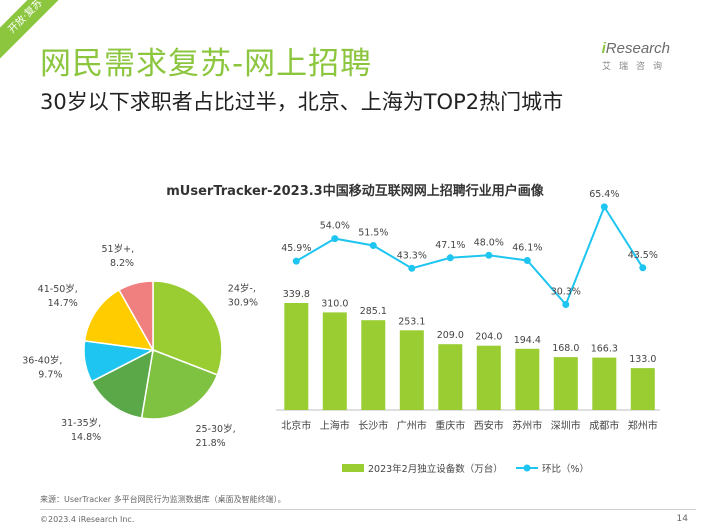 The image size is (710, 532). I want to click on page-title: 网民需求复苏-网上招聘, so click(206, 64).